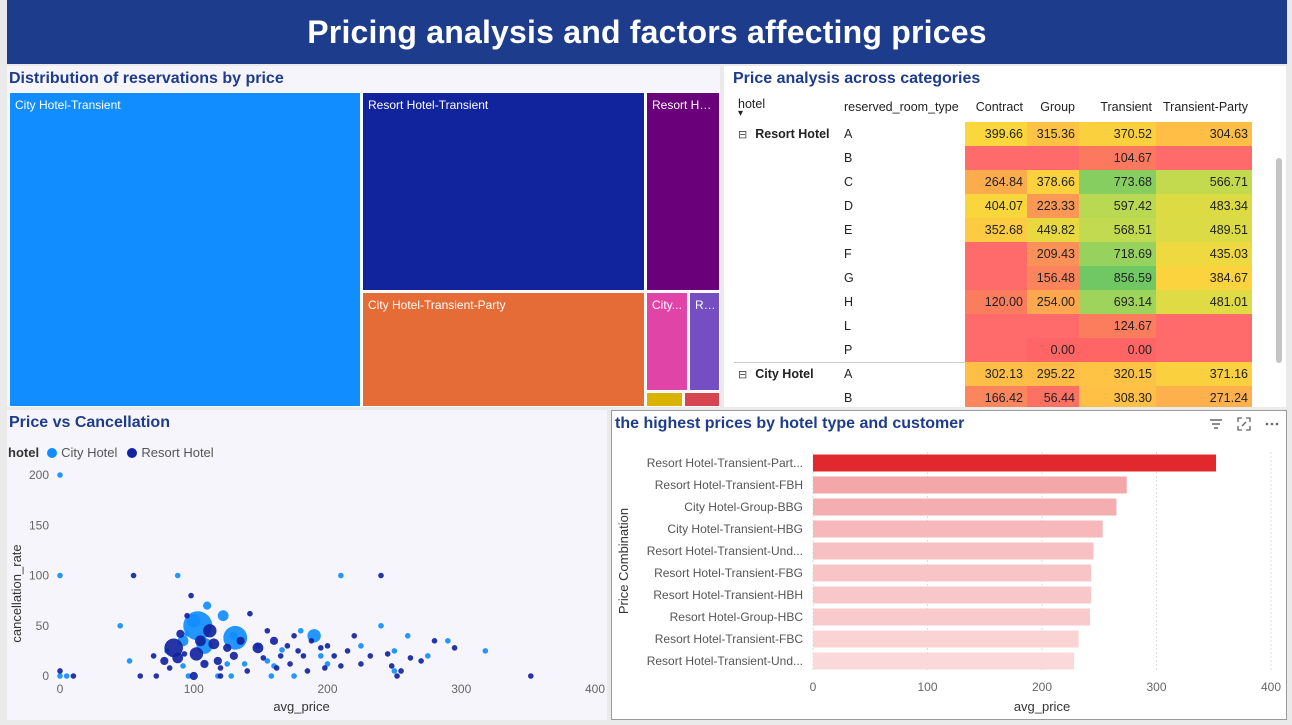 The height and width of the screenshot is (725, 1292). What do you see at coordinates (1244, 424) in the screenshot?
I see `focus-mode-icon` at bounding box center [1244, 424].